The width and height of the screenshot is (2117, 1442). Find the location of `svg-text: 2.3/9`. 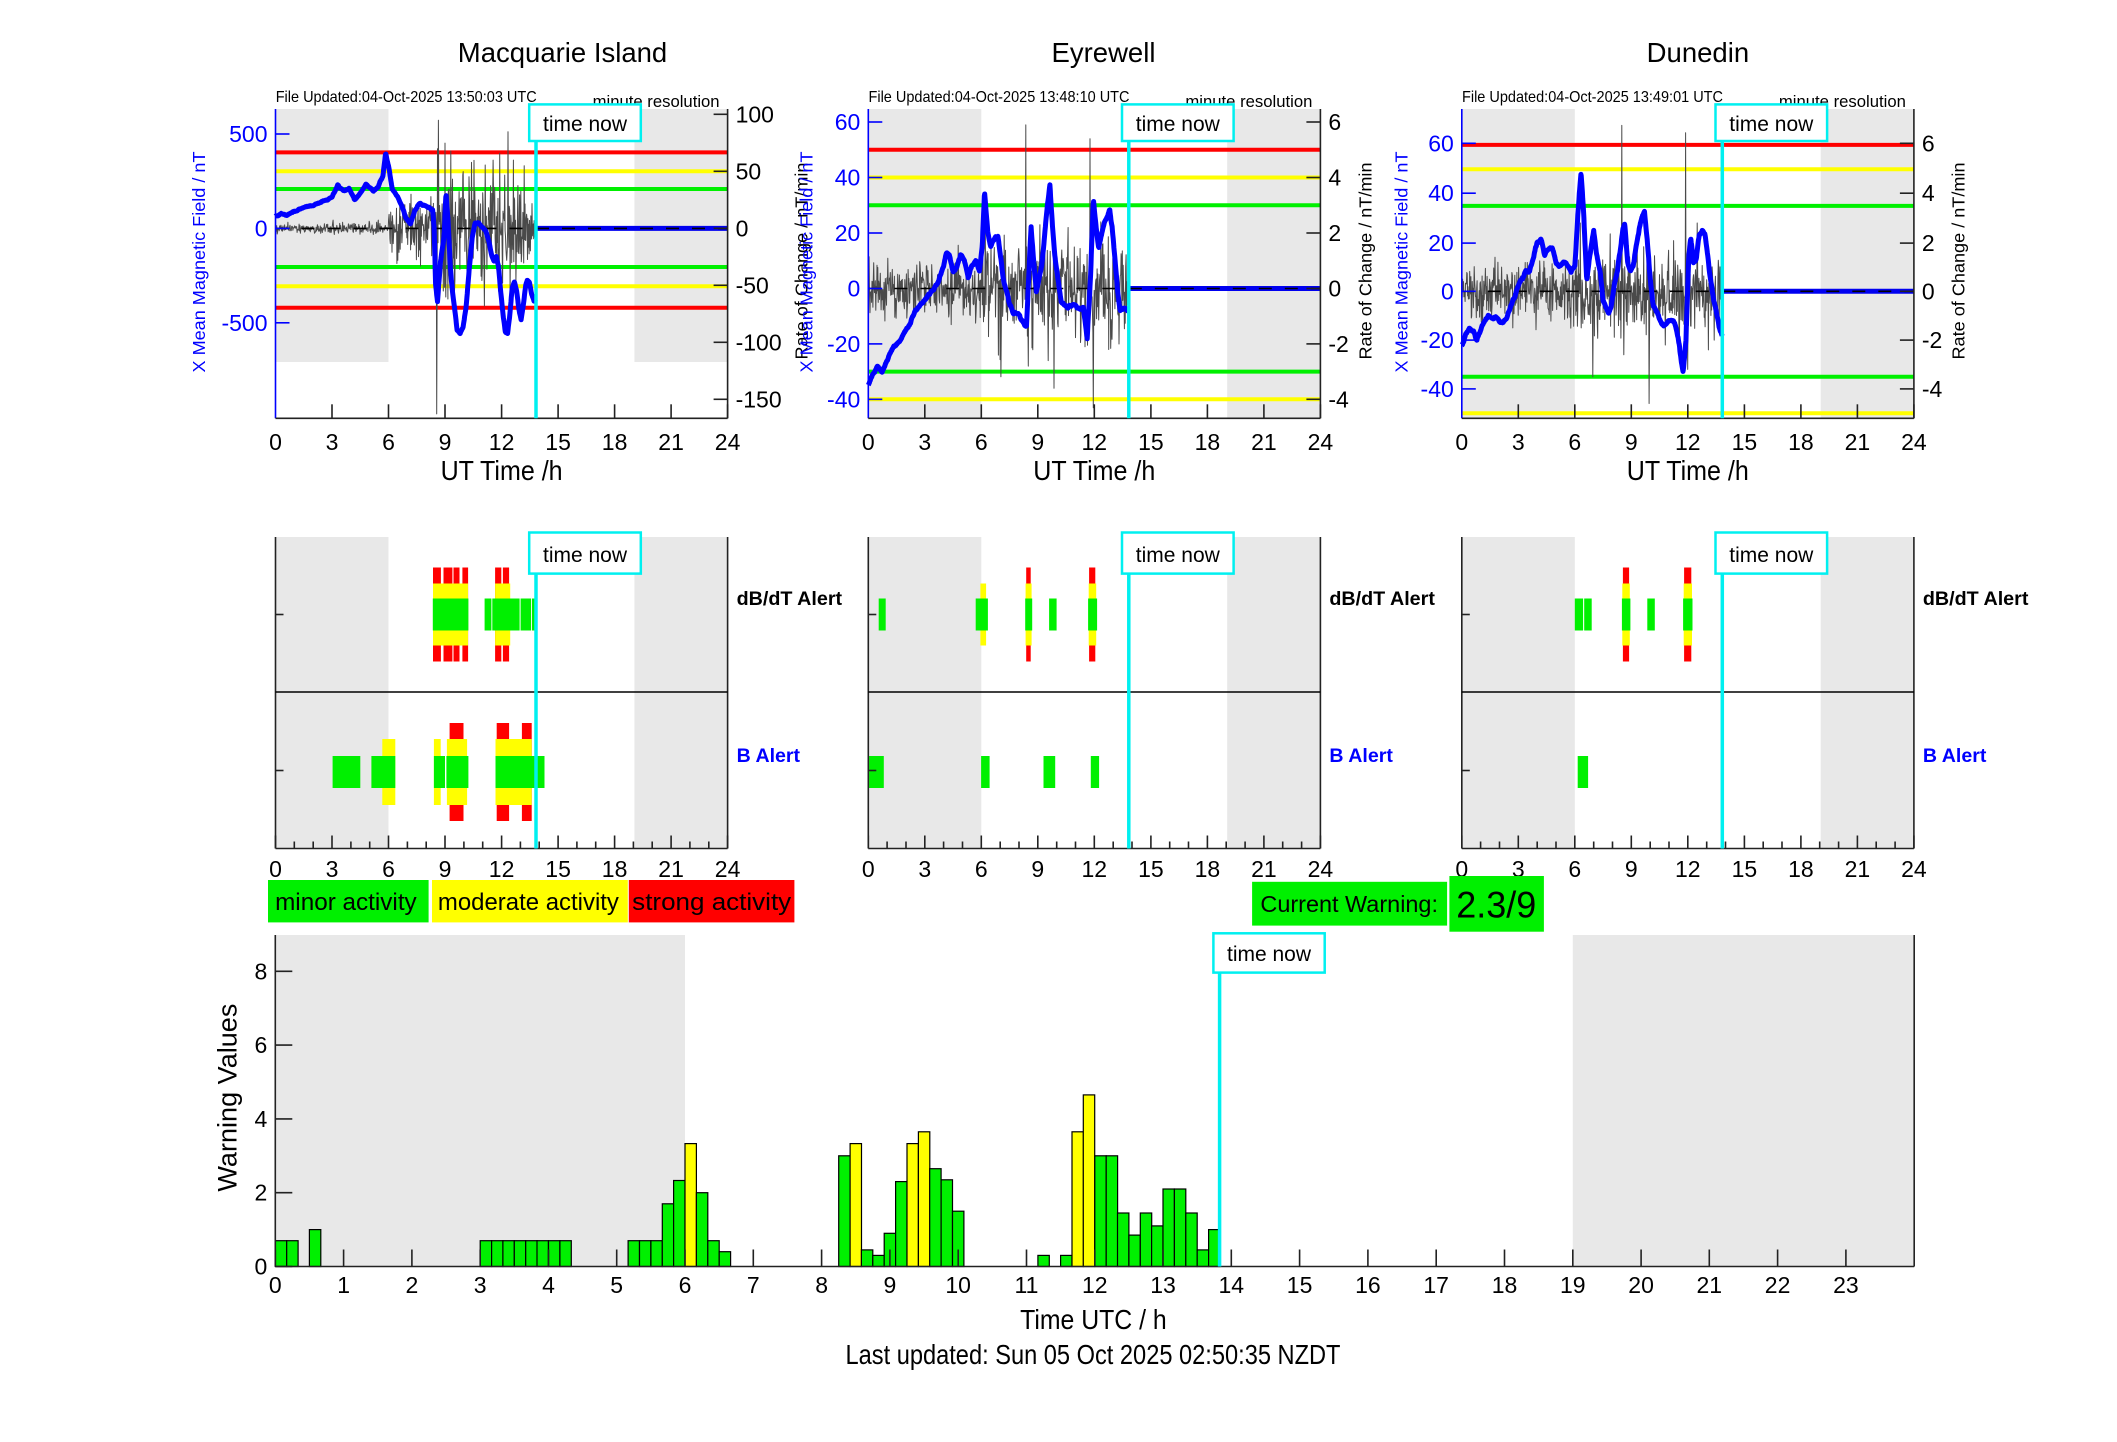

svg-text: 2.3/9 is located at coordinates (1496, 905).